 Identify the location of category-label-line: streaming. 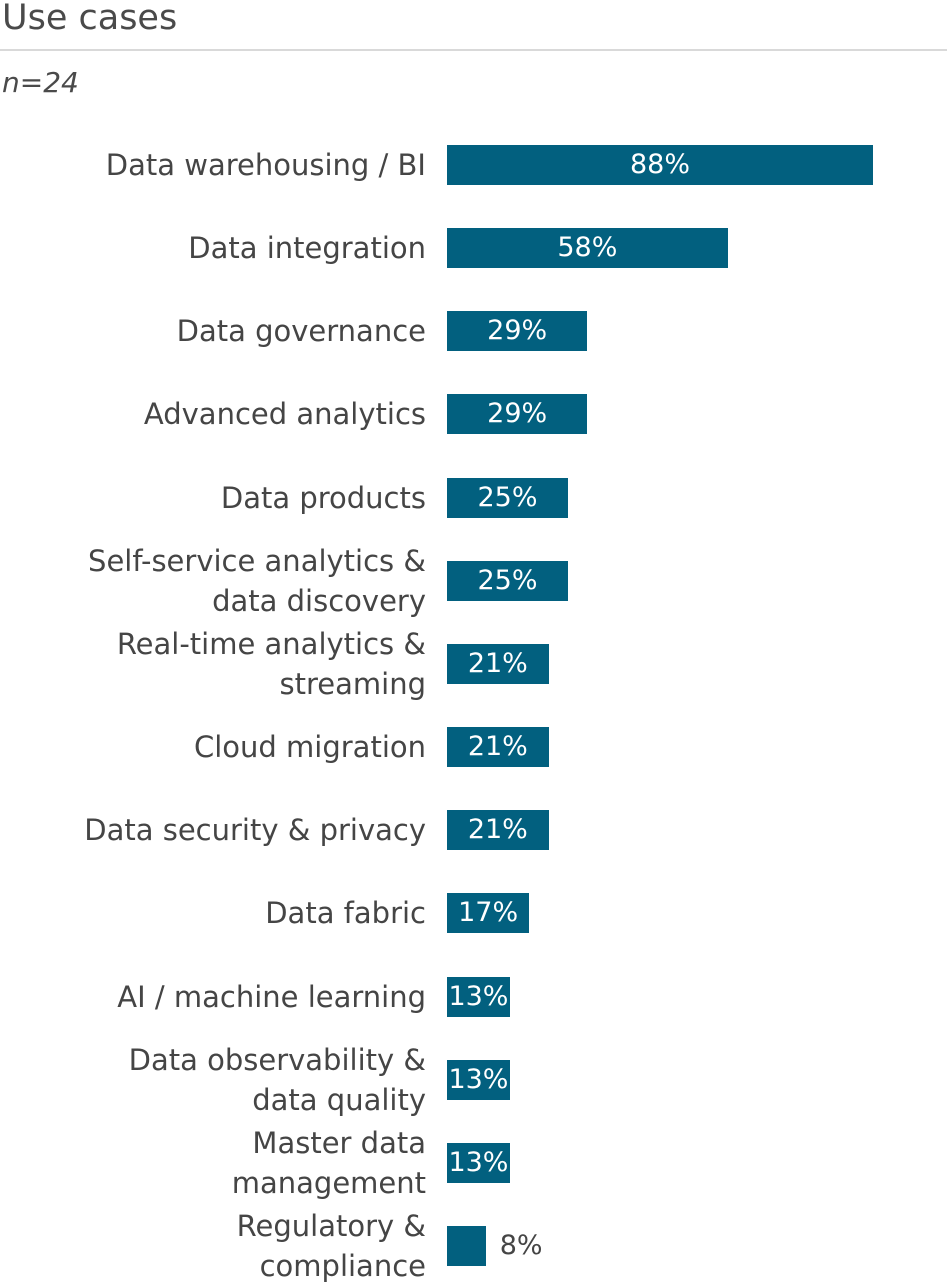
(352, 683).